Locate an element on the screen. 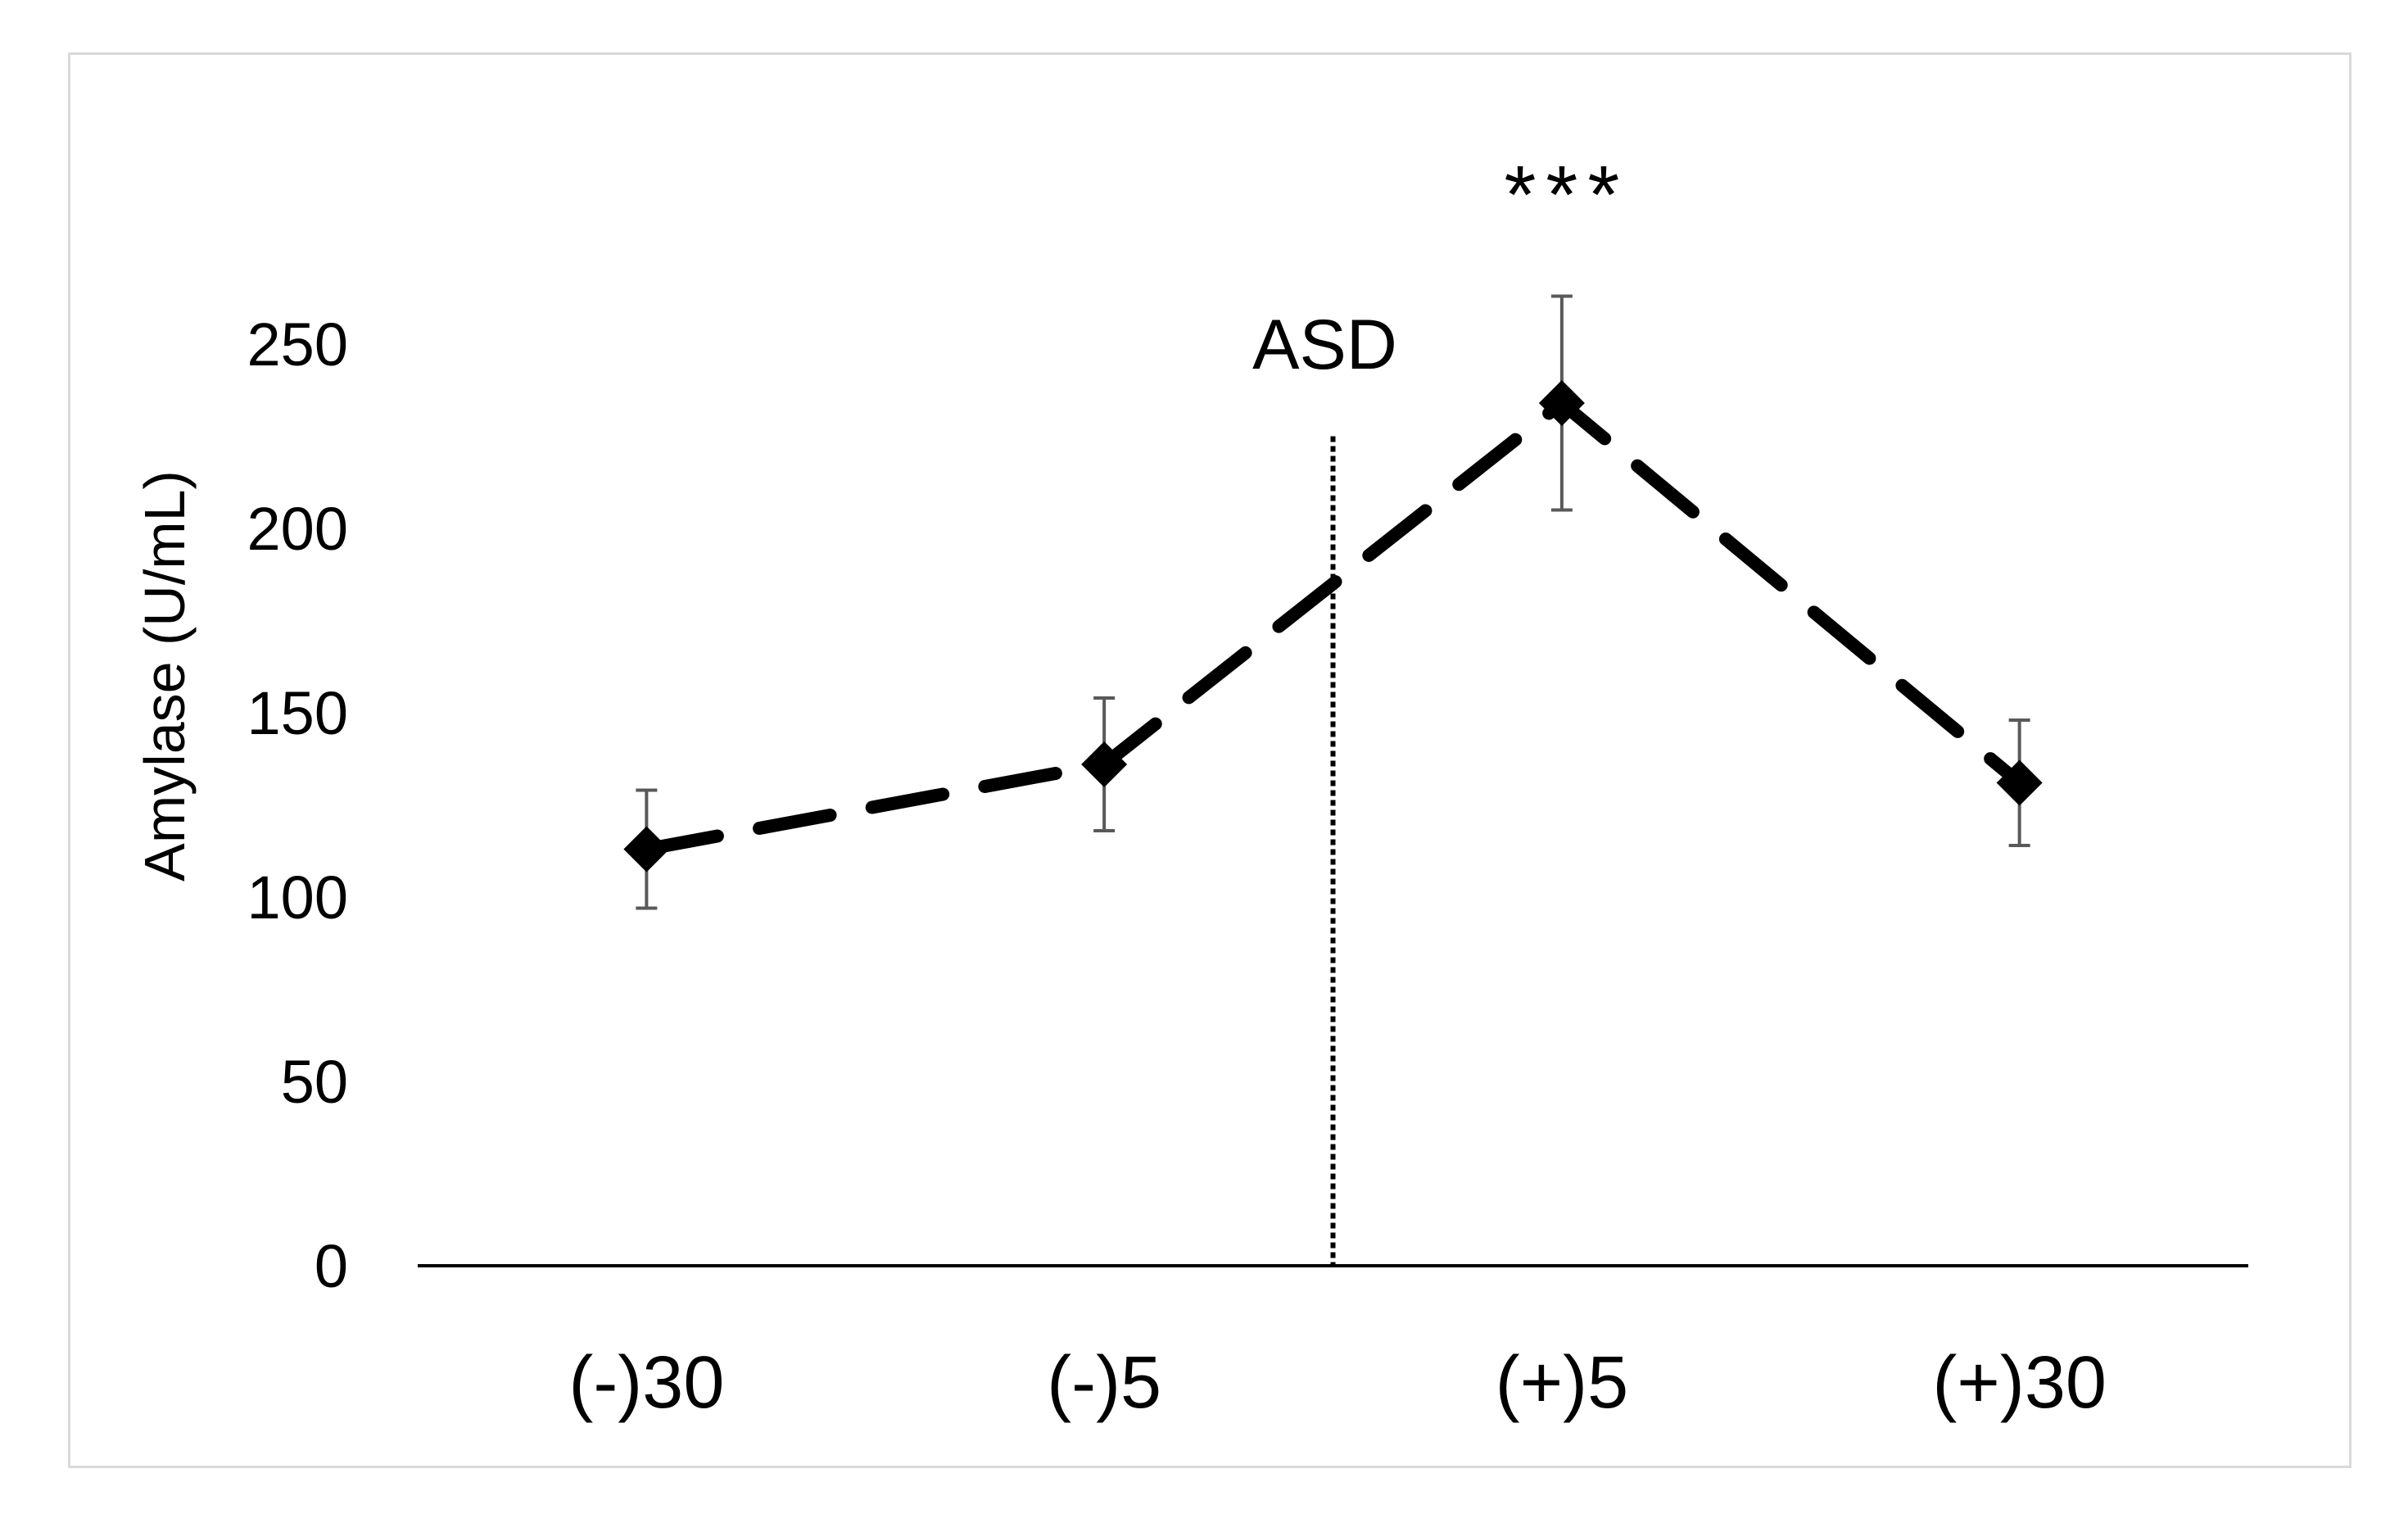  y-tick-label: 0 is located at coordinates (331, 1266).